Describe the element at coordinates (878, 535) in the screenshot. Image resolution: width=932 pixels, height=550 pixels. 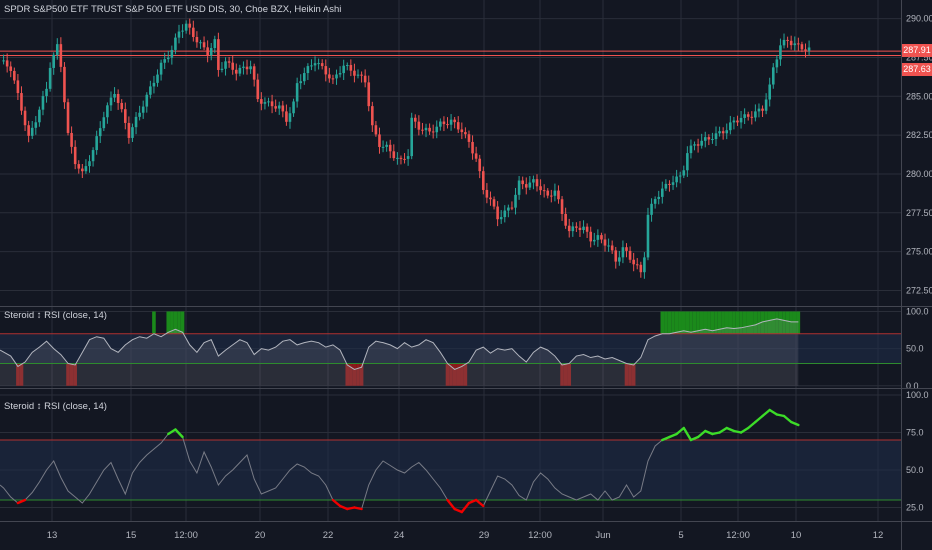
I see `time-axis-tick: 12` at that location.